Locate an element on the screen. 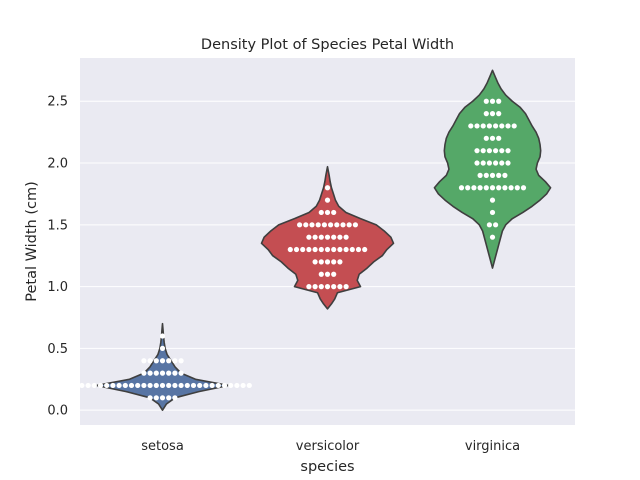  y-tick-label: 1.5 is located at coordinates (57, 225).